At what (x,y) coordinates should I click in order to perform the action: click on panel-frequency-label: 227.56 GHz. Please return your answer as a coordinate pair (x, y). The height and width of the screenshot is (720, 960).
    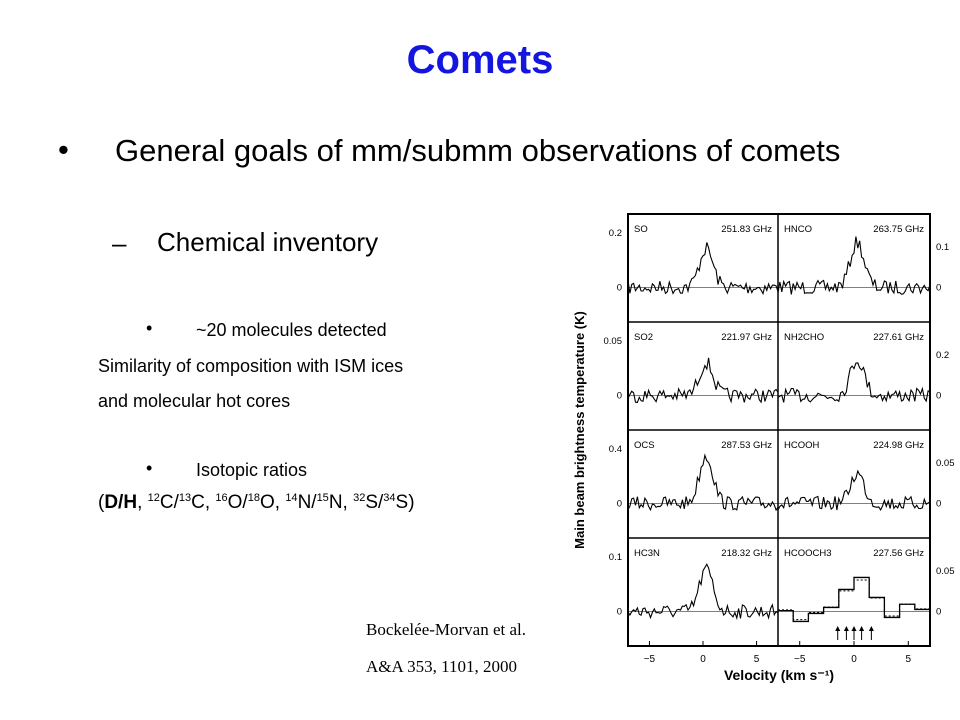
    Looking at the image, I should click on (898, 553).